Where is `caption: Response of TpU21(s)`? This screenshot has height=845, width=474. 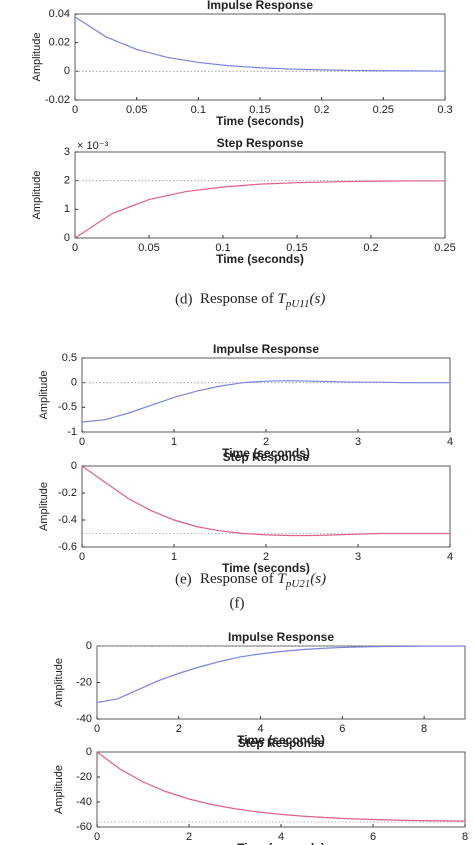 caption: Response of TpU21(s) is located at coordinates (263, 580).